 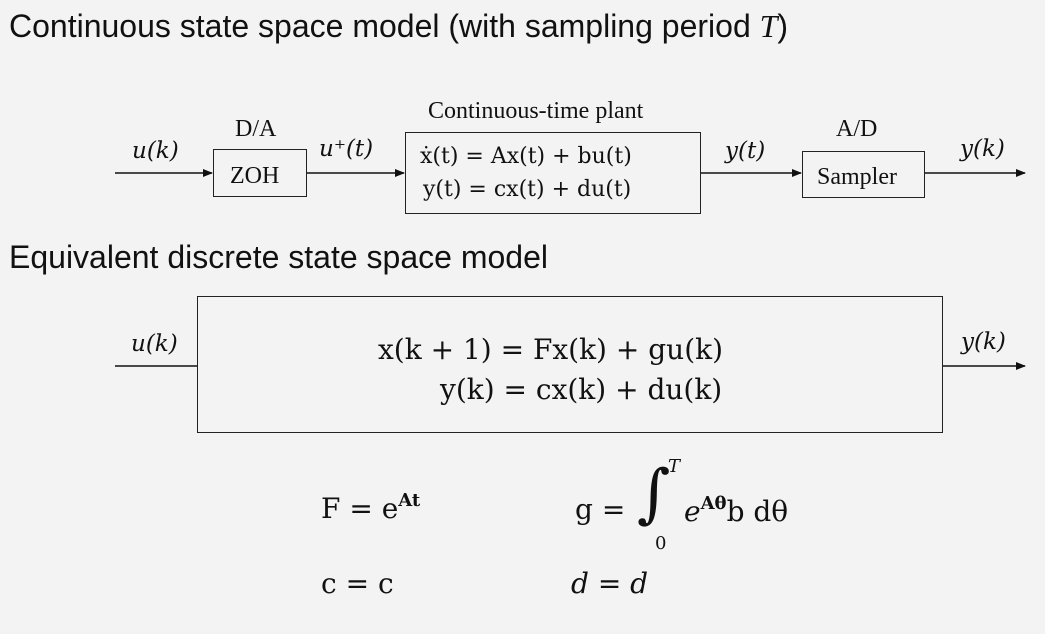 What do you see at coordinates (610, 583) in the screenshot?
I see `d-formula: d = d` at bounding box center [610, 583].